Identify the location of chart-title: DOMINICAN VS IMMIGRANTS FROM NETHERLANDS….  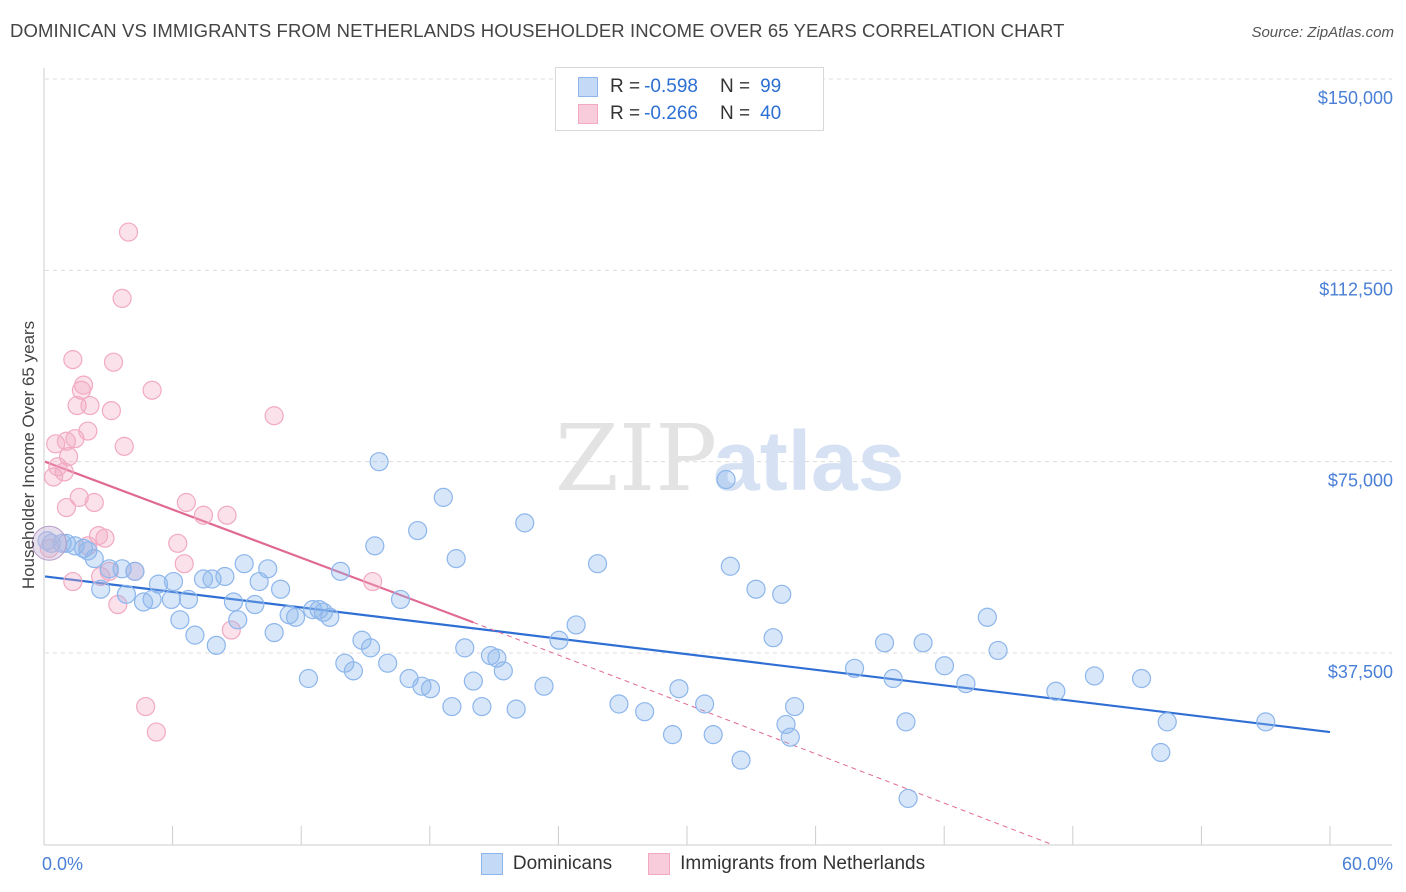
(537, 30).